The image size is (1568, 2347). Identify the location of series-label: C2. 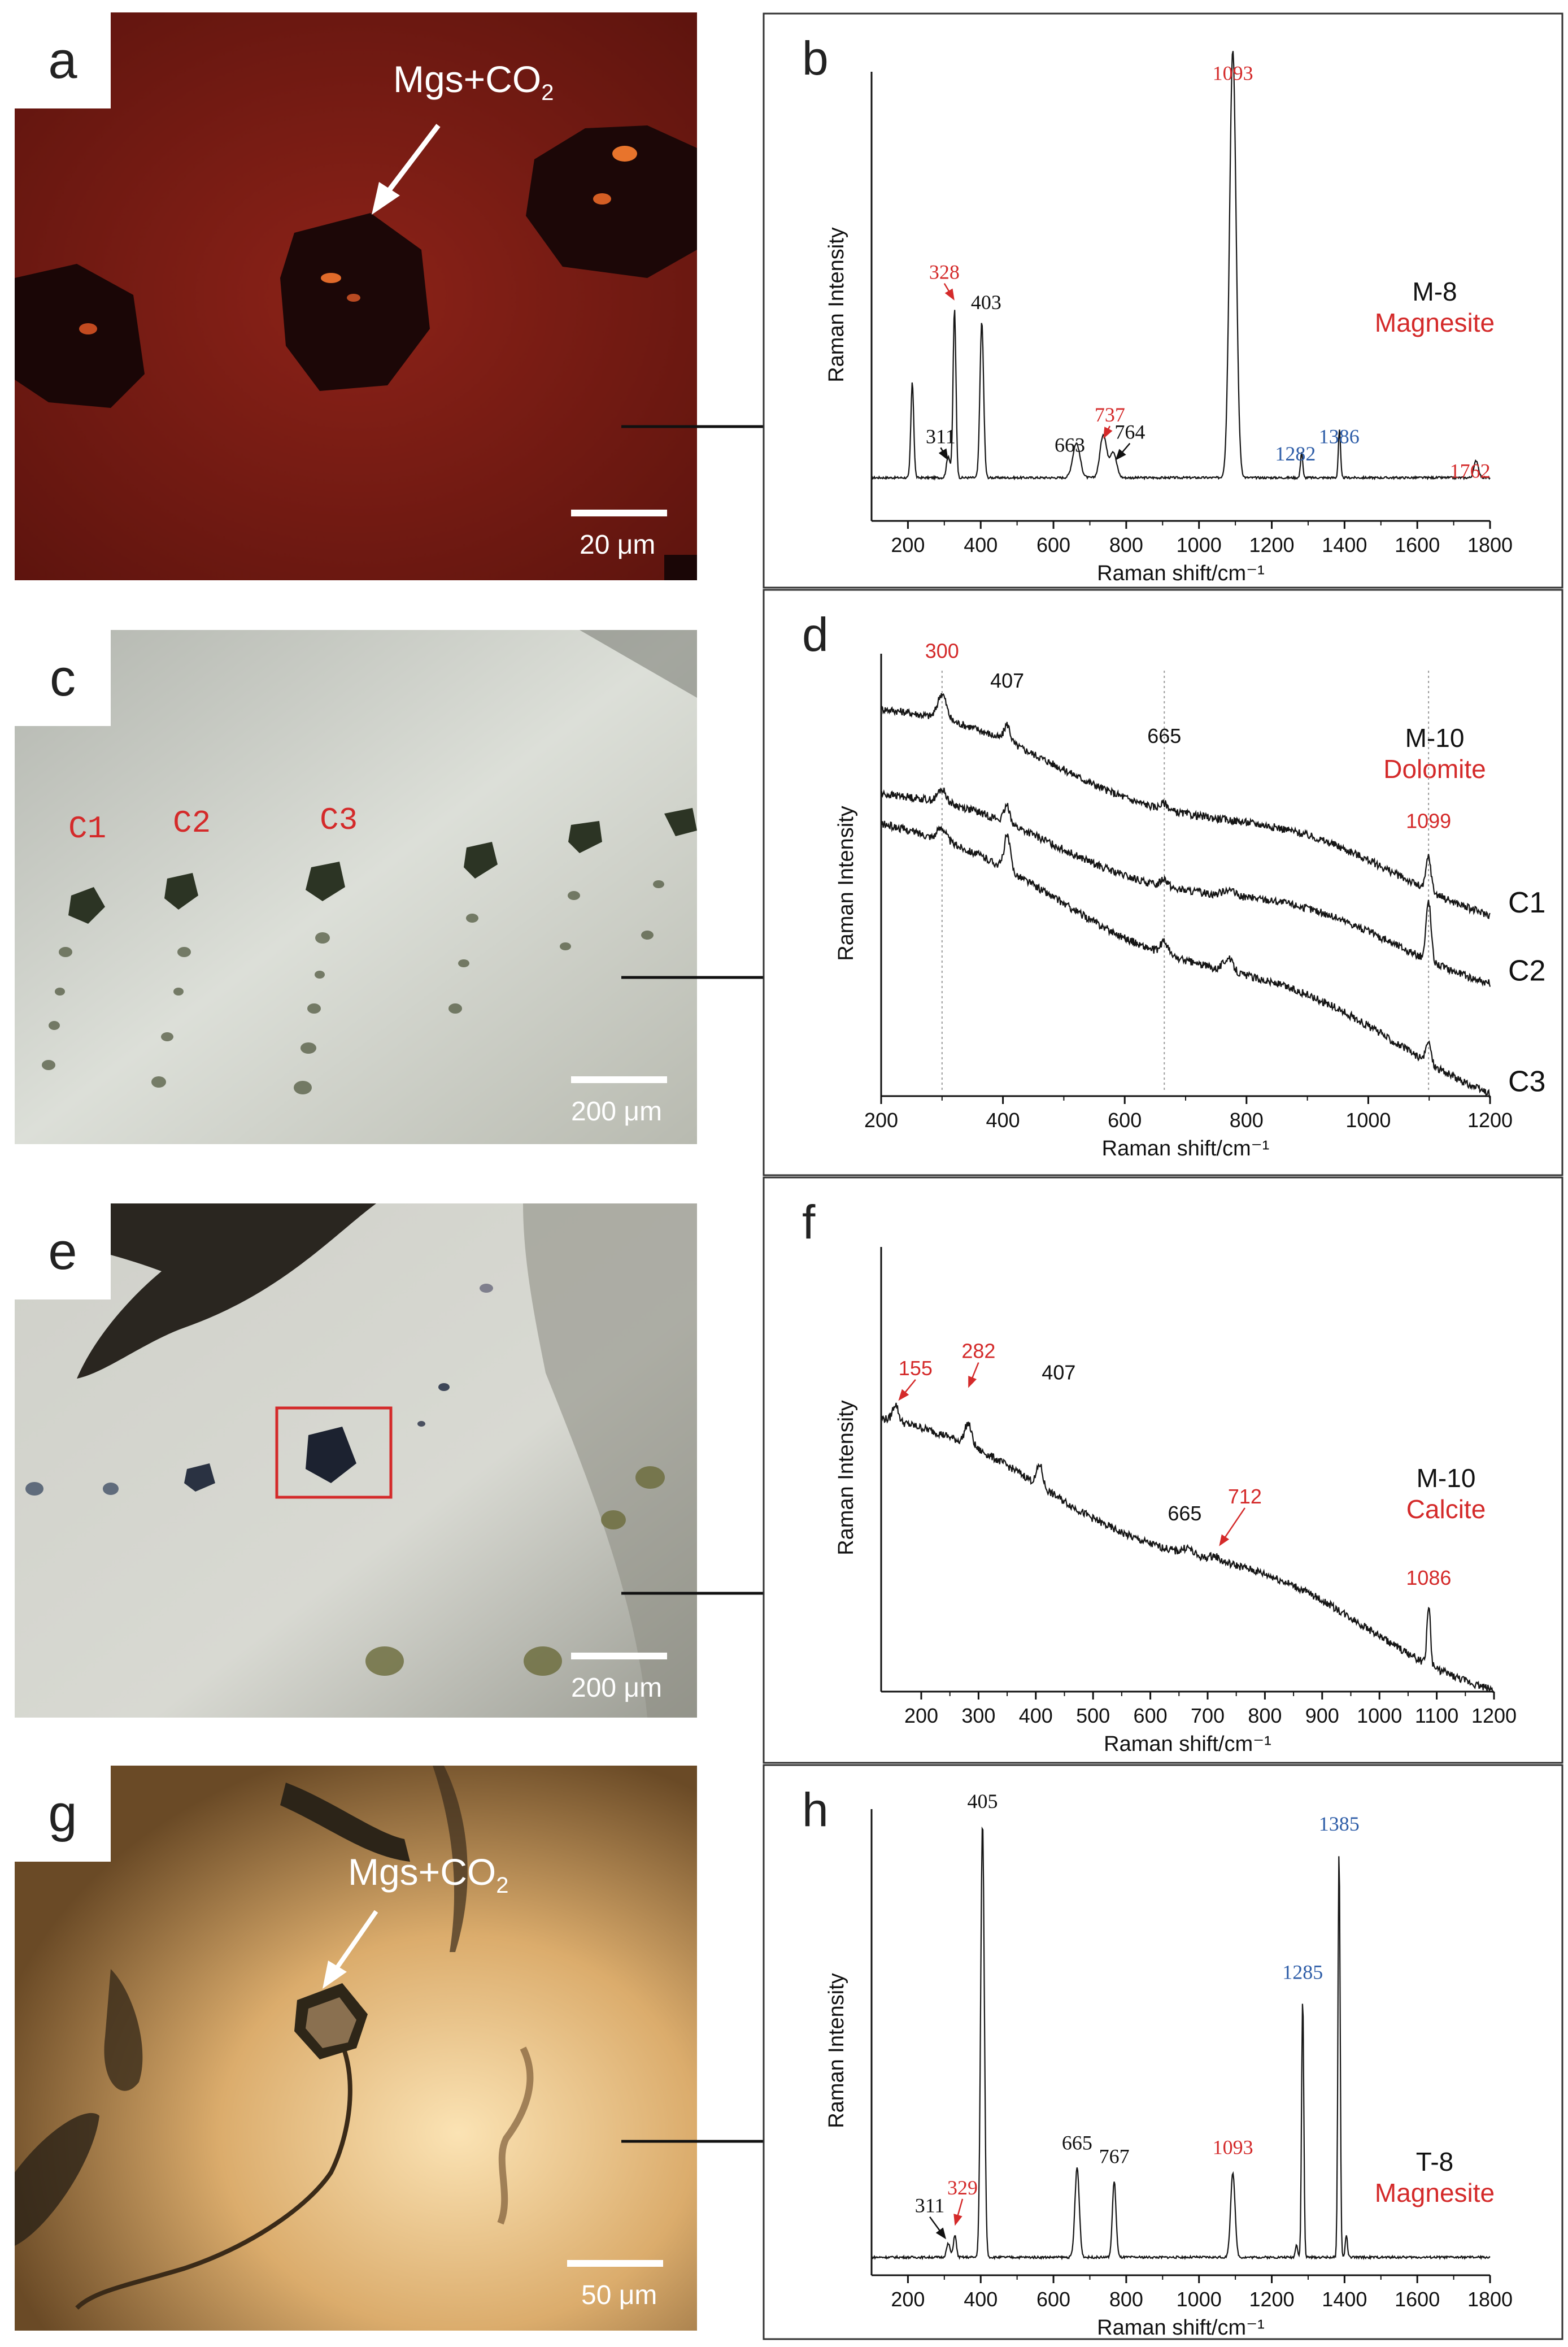
(1526, 971).